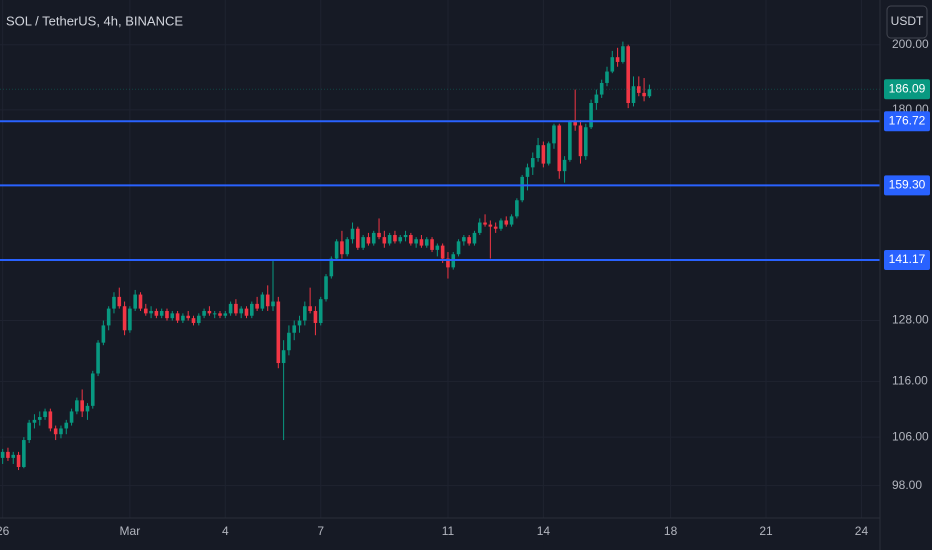 This screenshot has height=550, width=932. Describe the element at coordinates (907, 485) in the screenshot. I see `y-tick-label: 98.00` at that location.